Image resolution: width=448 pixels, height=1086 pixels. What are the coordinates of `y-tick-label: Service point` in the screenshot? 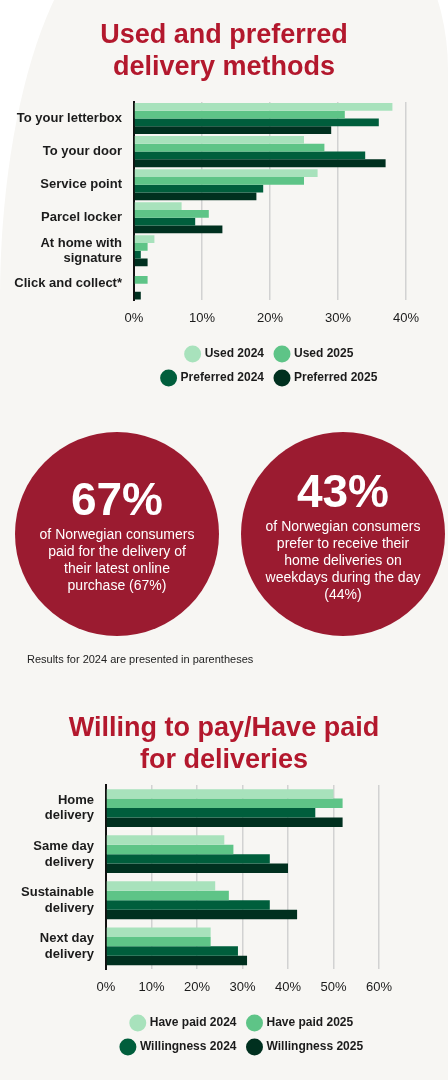 It's located at (81, 184).